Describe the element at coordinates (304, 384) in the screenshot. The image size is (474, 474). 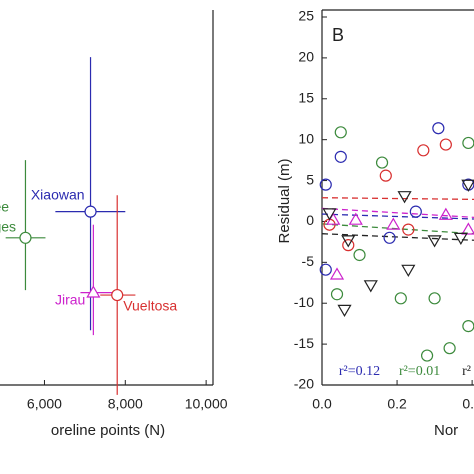
I see `y-tick-label: -20` at that location.